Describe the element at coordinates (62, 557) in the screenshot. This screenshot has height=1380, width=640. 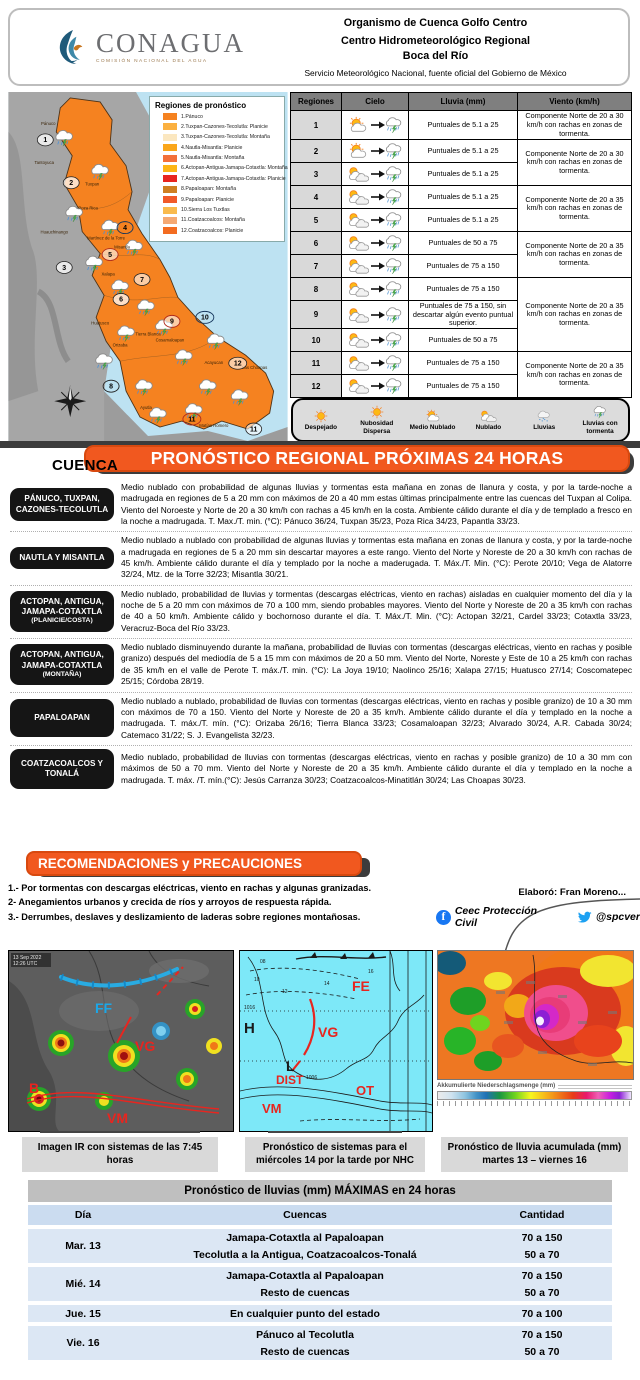
I see `basin-name: NAUTLA Y MISANTLA` at that location.